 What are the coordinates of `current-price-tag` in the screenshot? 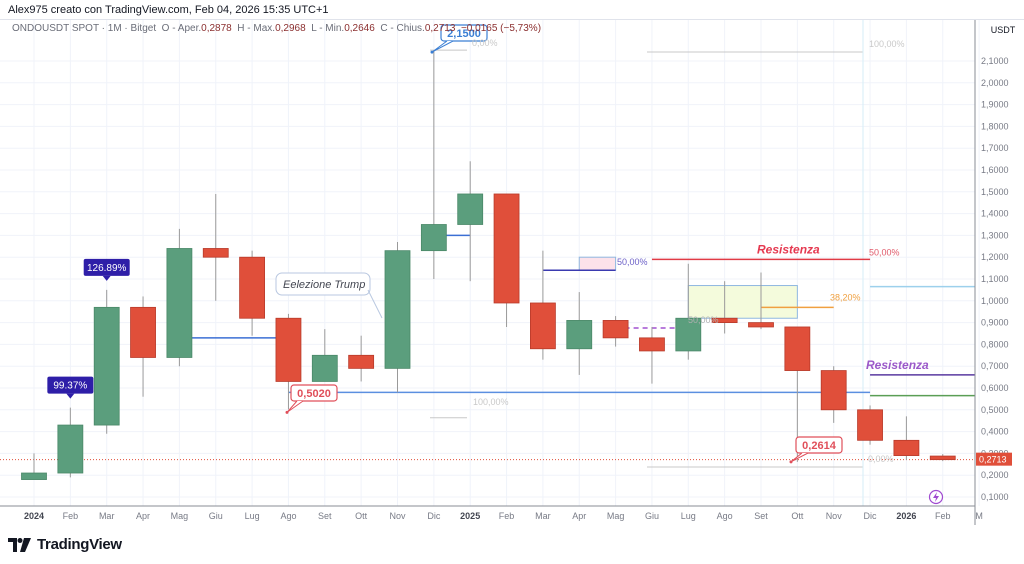 It's located at (994, 459).